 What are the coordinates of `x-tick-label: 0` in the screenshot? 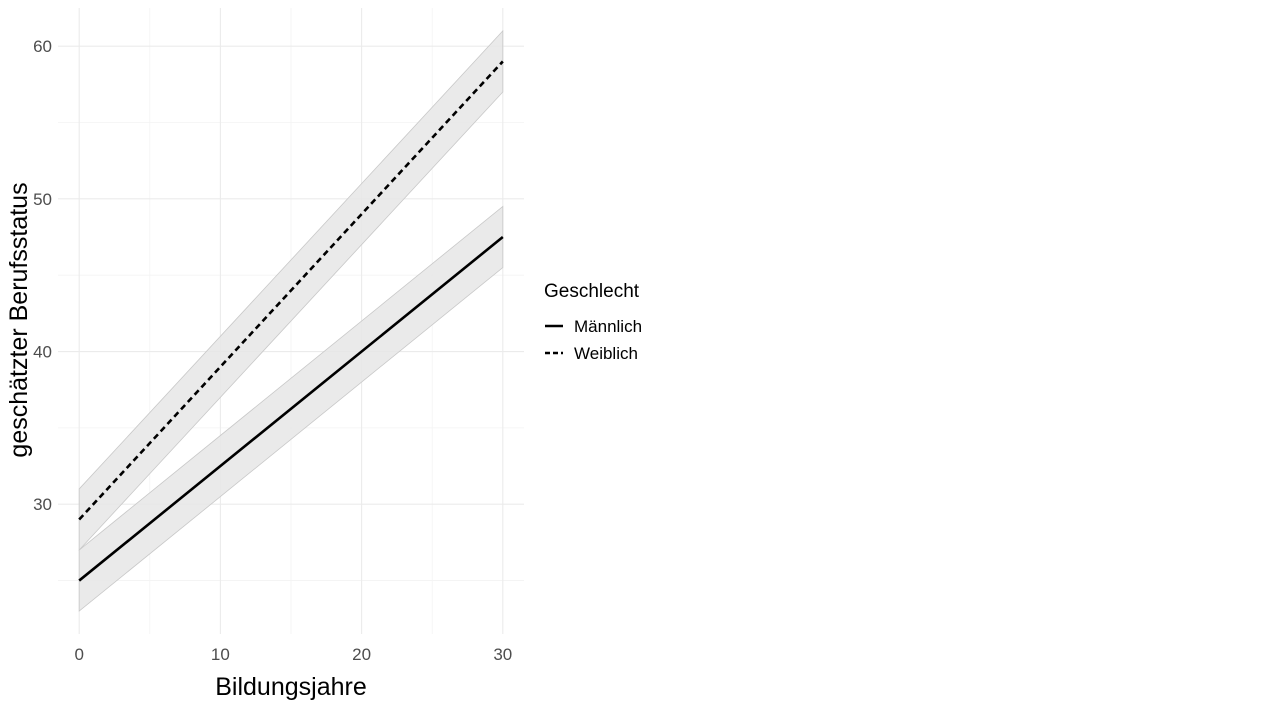 It's located at (78, 654).